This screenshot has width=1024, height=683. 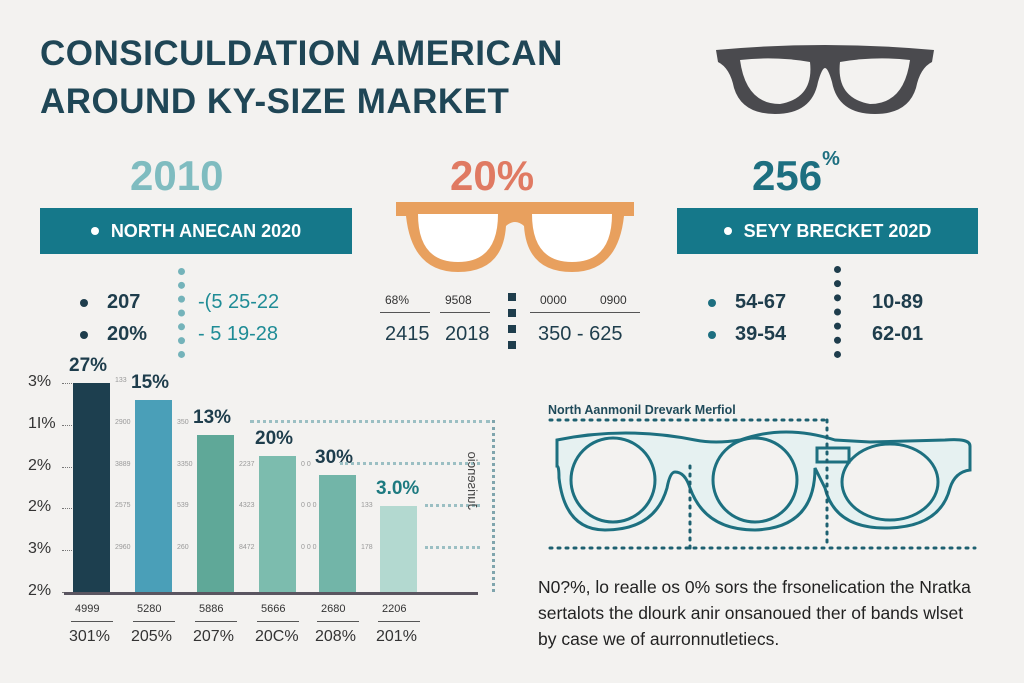 I want to click on right-headline-value: 256, so click(x=787, y=175).